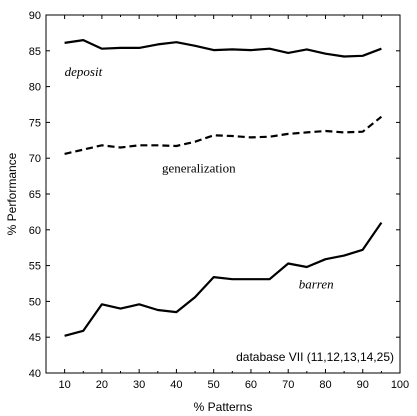  I want to click on x-tick-label: 10, so click(65, 385).